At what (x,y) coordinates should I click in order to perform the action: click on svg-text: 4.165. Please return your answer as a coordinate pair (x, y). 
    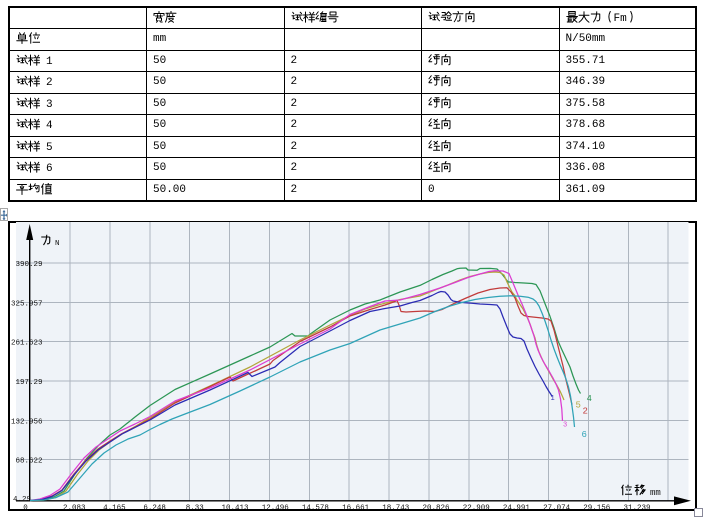
    Looking at the image, I should click on (114, 508).